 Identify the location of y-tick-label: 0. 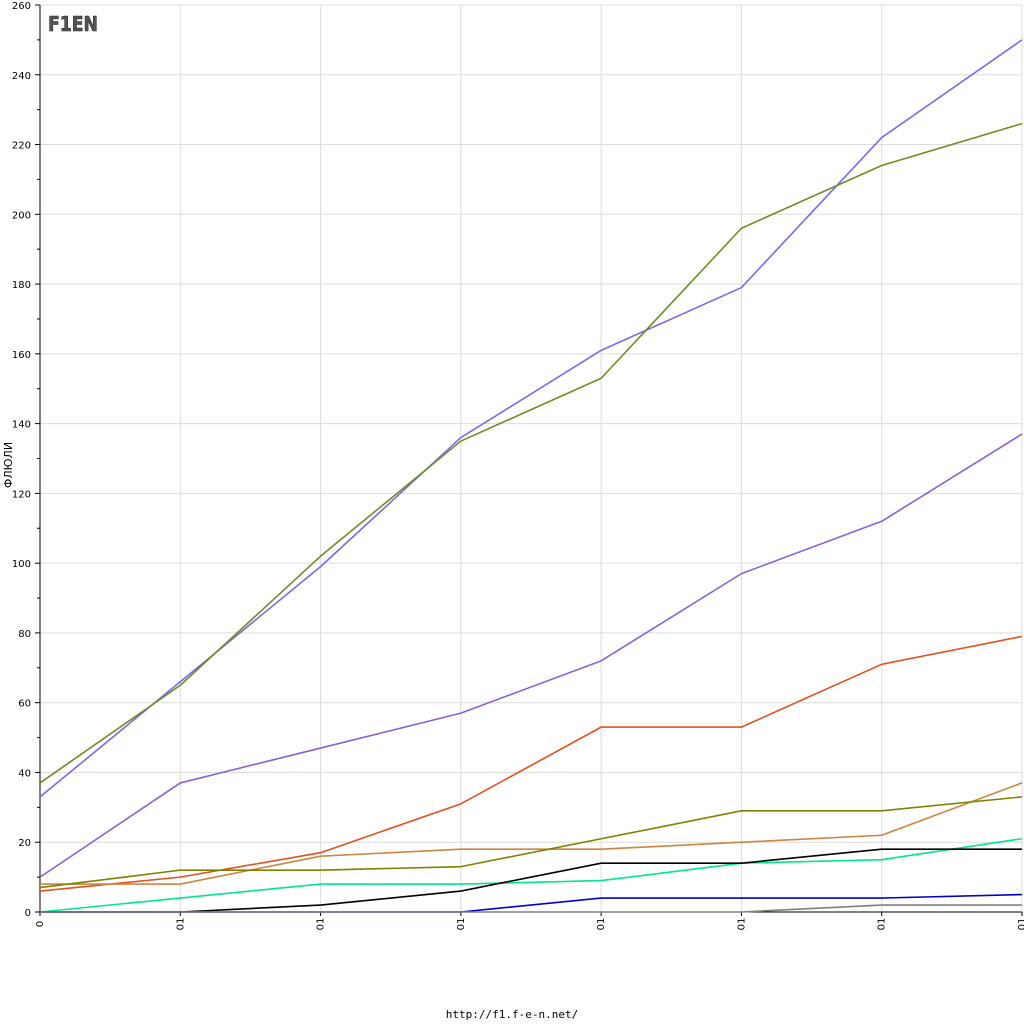
(28, 913).